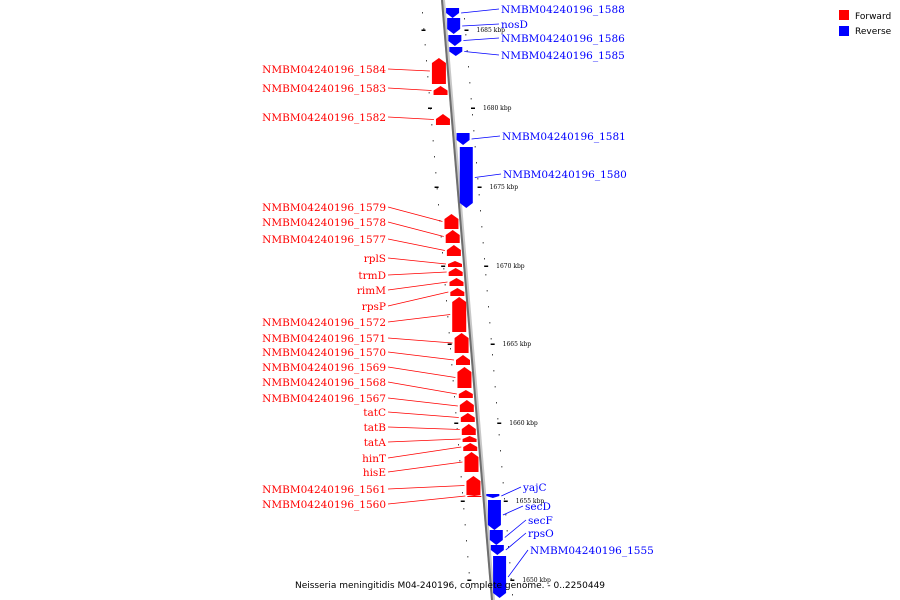 This screenshot has width=900, height=600. What do you see at coordinates (374, 307) in the screenshot?
I see `gene-label-rpsP: rpsP` at bounding box center [374, 307].